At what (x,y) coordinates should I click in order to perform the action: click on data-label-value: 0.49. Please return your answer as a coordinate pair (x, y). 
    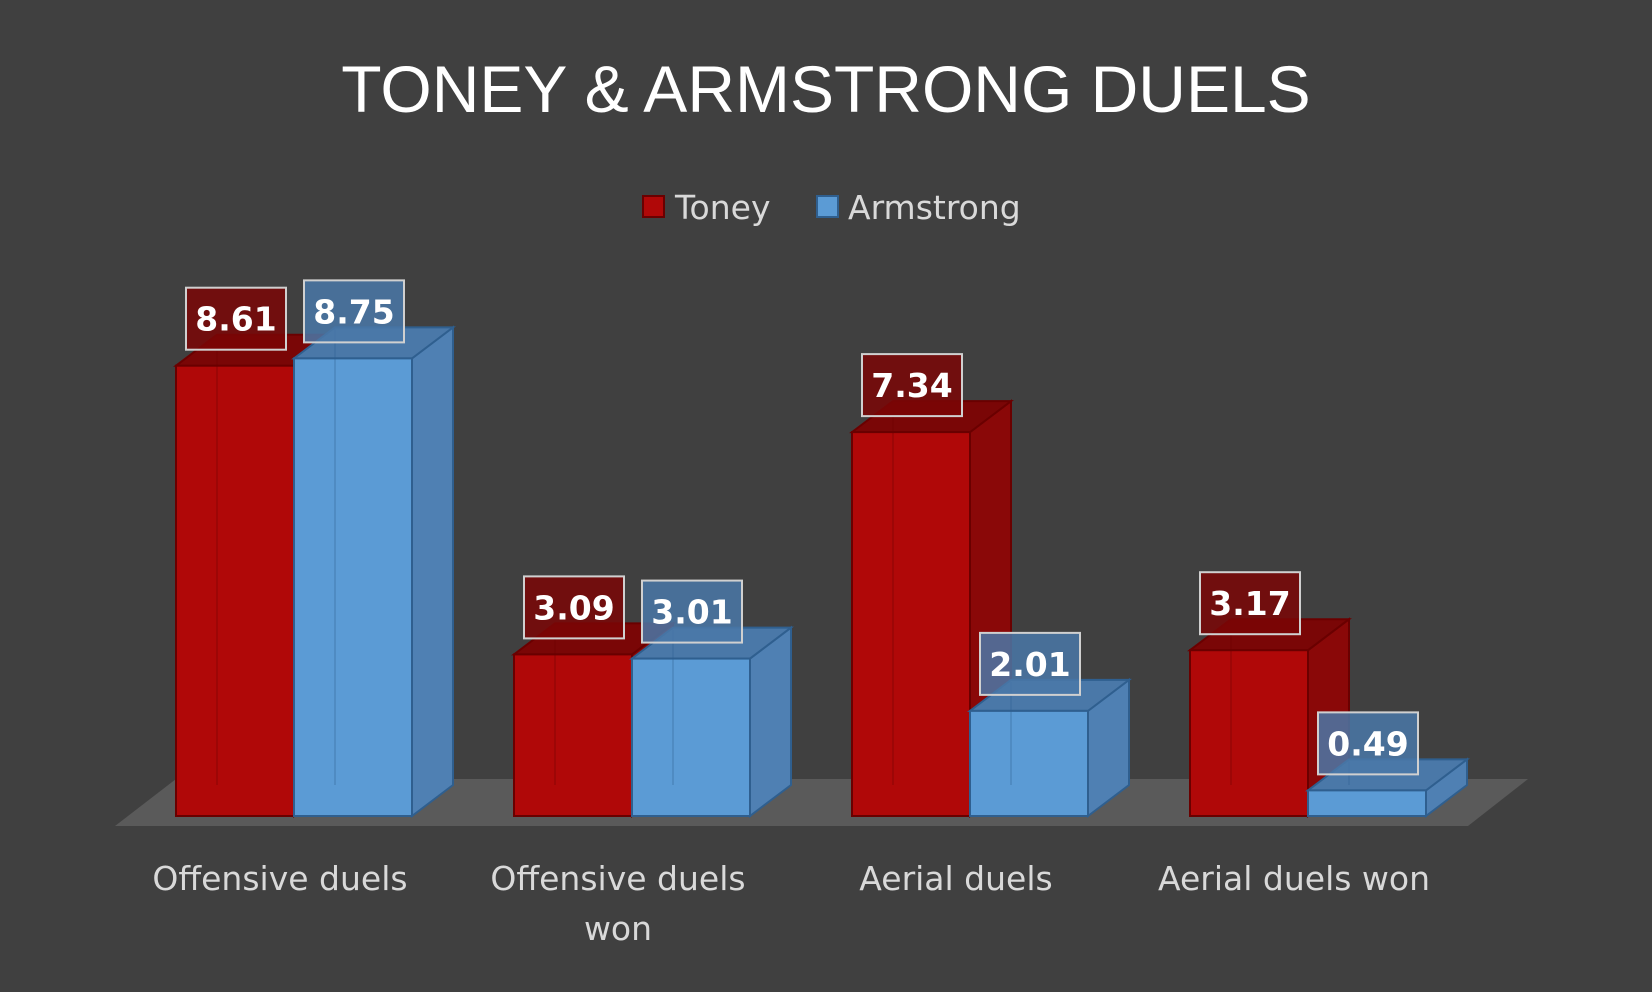
    Looking at the image, I should click on (1367, 743).